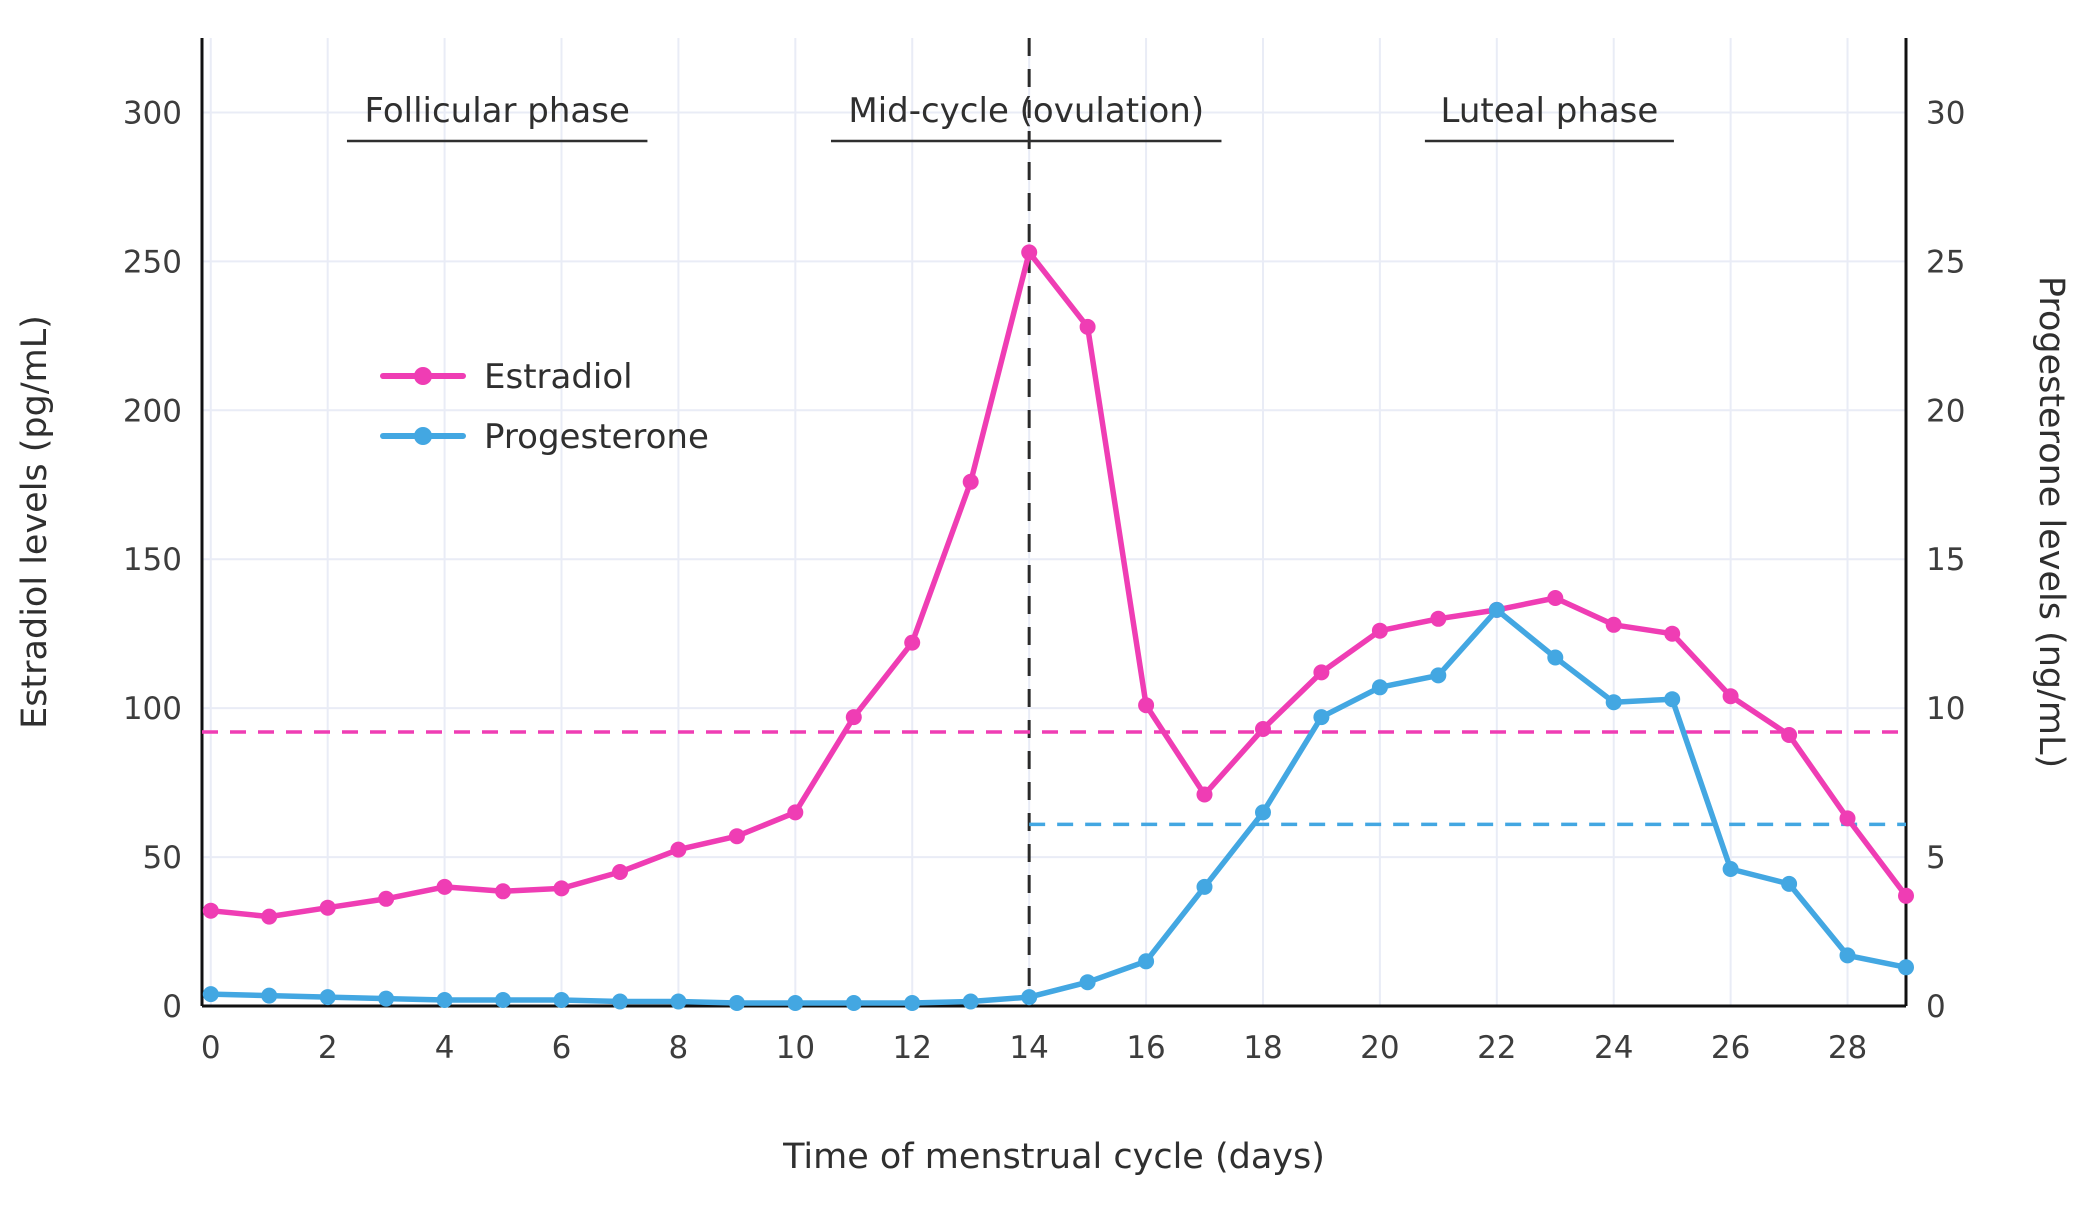 This screenshot has height=1212, width=2077. What do you see at coordinates (211, 1048) in the screenshot?
I see `x-tick-label: 0` at bounding box center [211, 1048].